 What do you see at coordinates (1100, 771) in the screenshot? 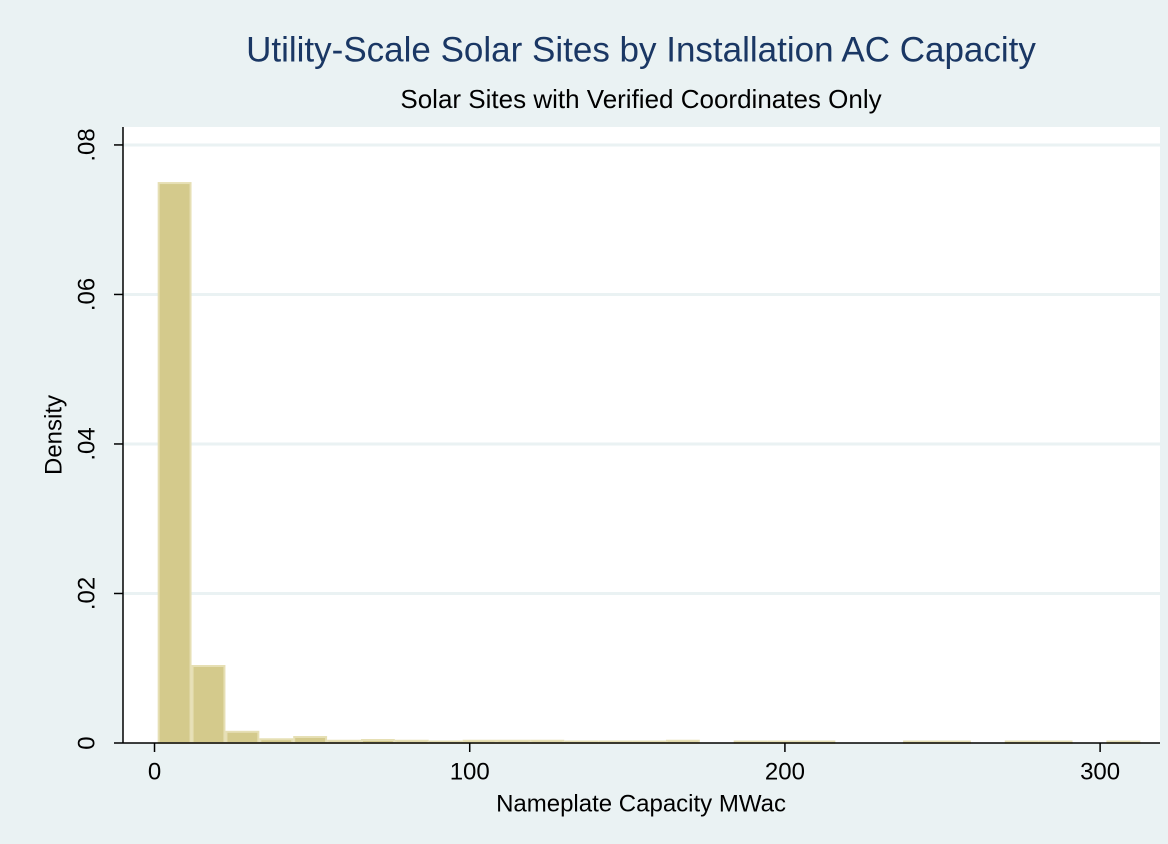
I see `x-tick-label: 300` at bounding box center [1100, 771].